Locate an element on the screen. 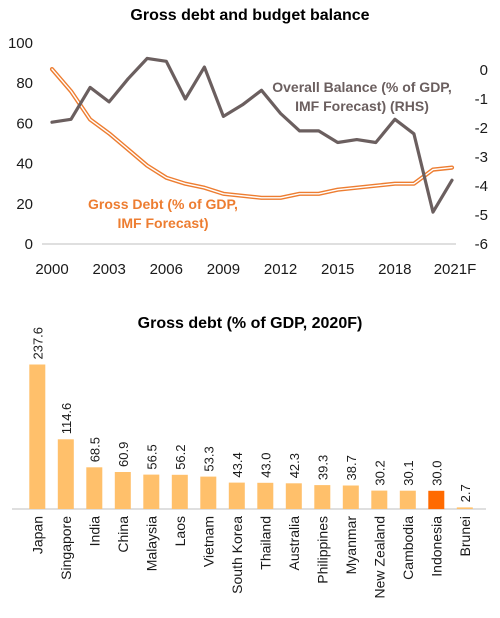 The height and width of the screenshot is (618, 500). y-left-tick-label: 60 is located at coordinates (24, 123).